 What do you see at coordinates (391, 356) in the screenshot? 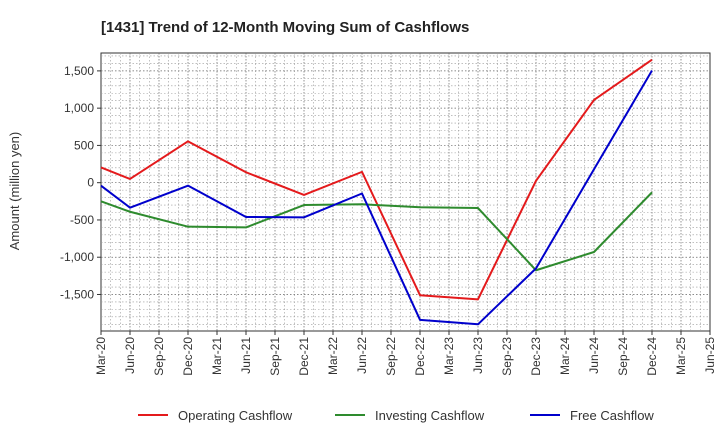
I see `x-tick-label: Sep-22` at bounding box center [391, 356].